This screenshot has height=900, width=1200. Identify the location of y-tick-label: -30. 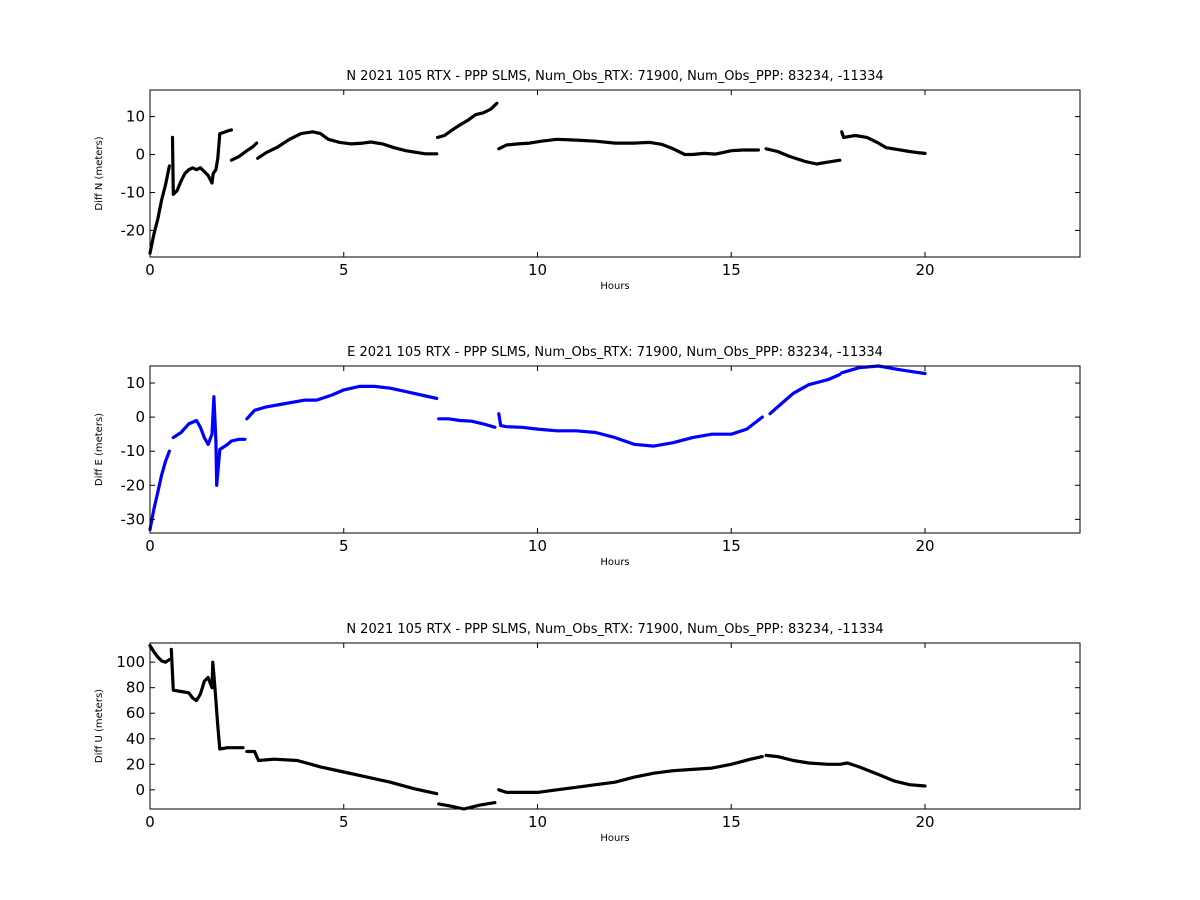
(133, 519).